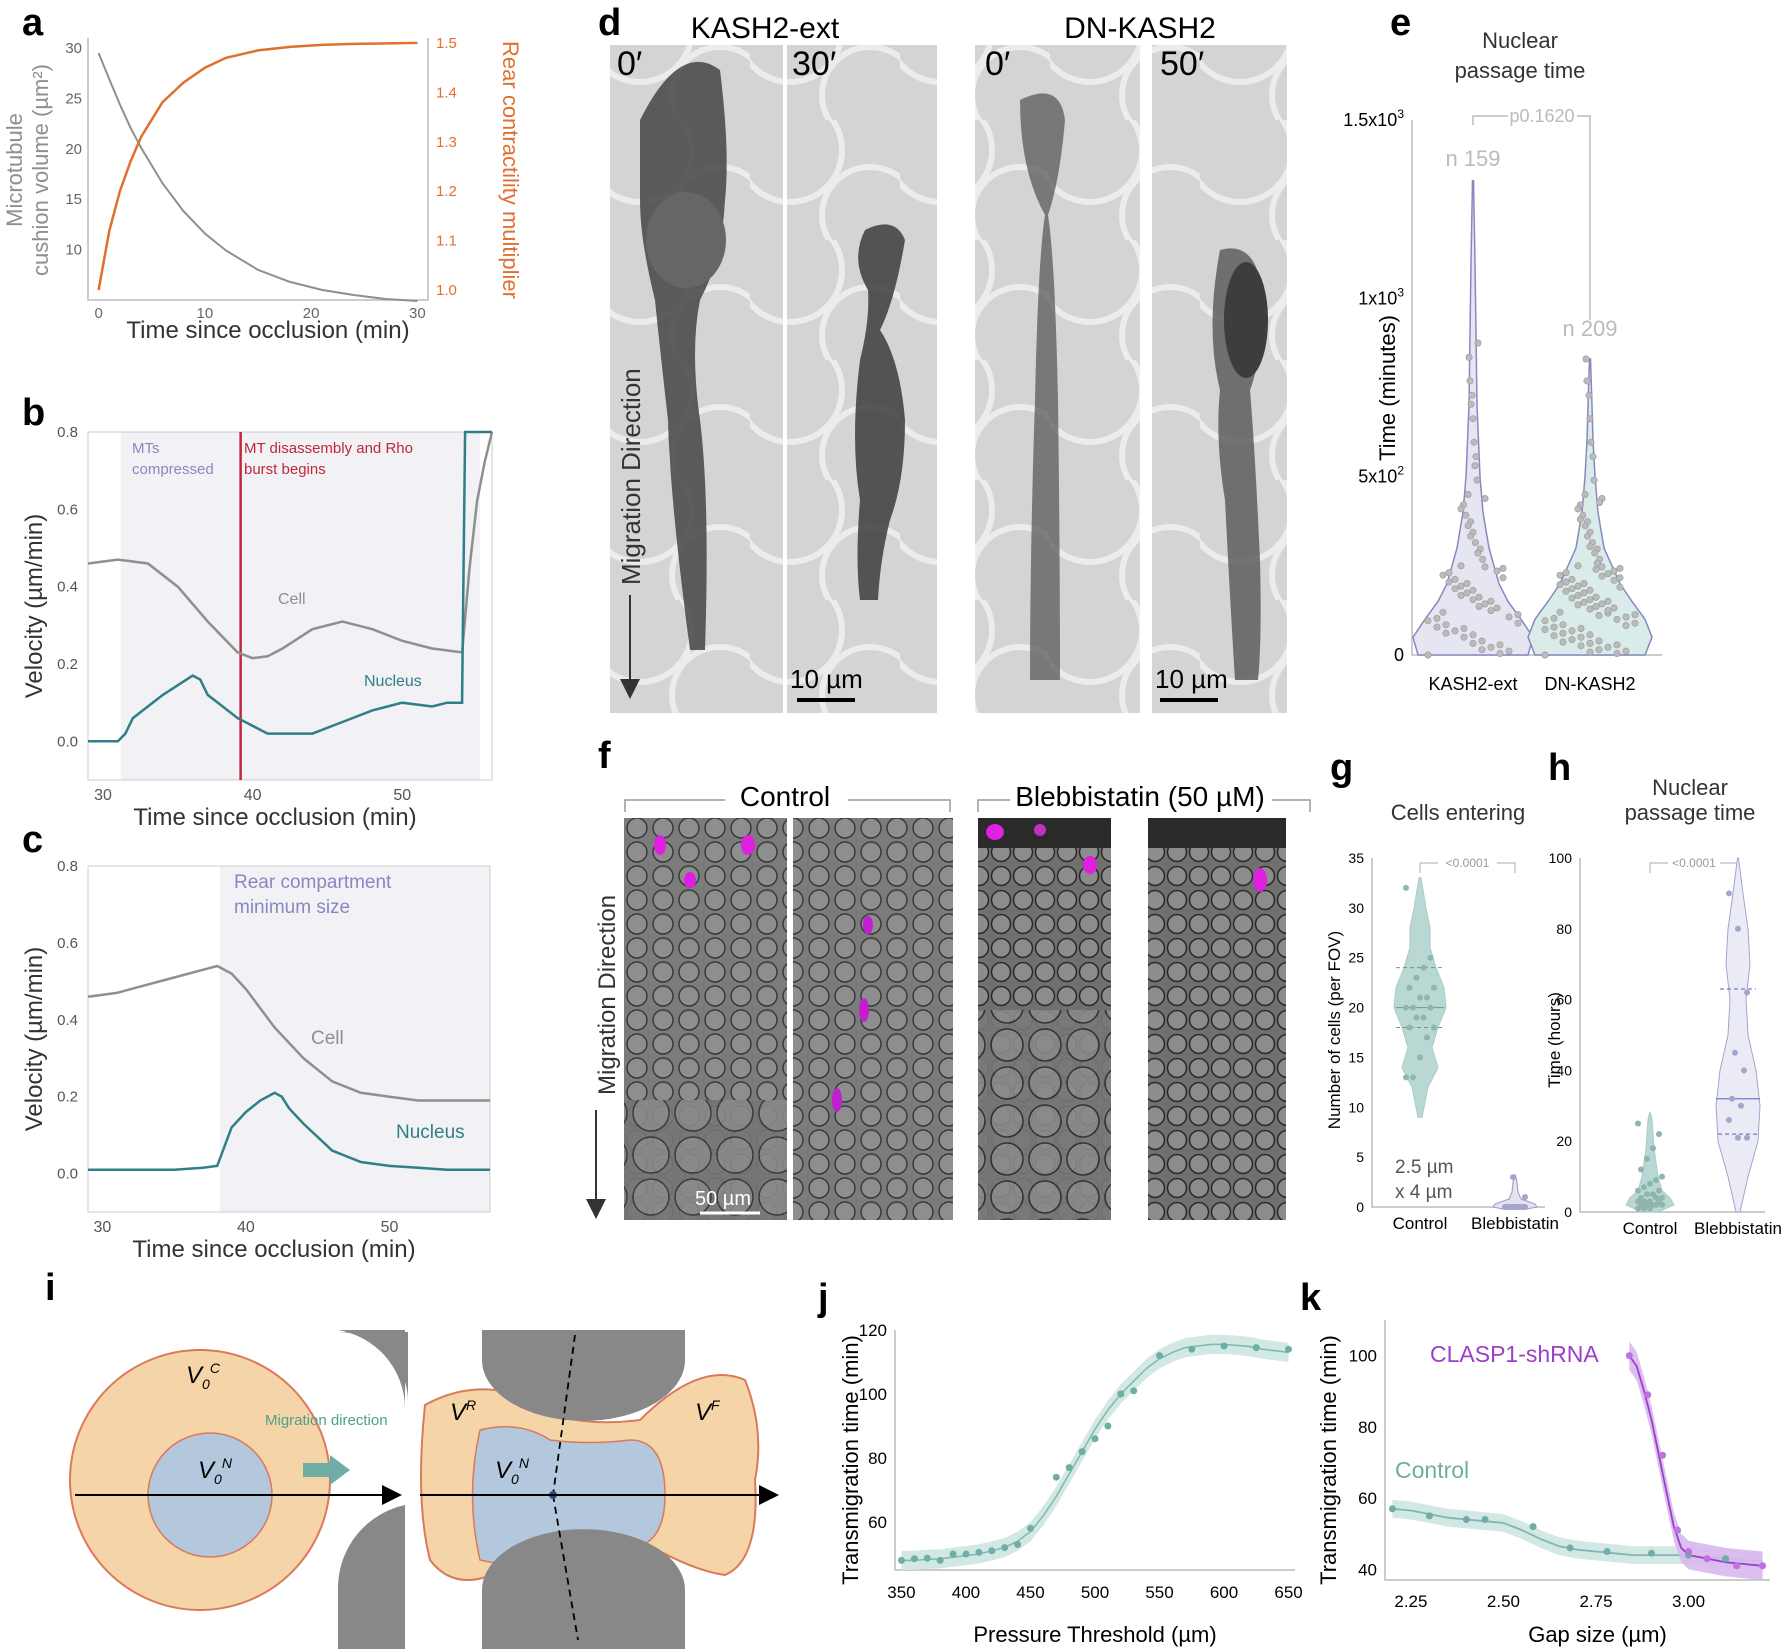 This screenshot has height=1649, width=1784. Describe the element at coordinates (1420, 1223) in the screenshot. I see `g-xcat-0: Control` at that location.